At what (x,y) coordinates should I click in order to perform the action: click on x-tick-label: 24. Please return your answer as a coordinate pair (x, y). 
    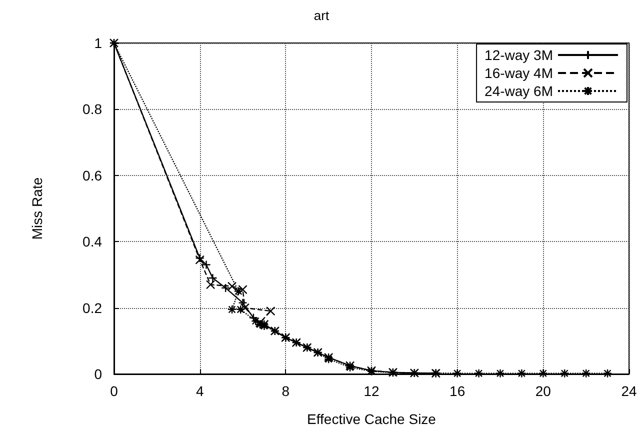
    Looking at the image, I should click on (629, 391).